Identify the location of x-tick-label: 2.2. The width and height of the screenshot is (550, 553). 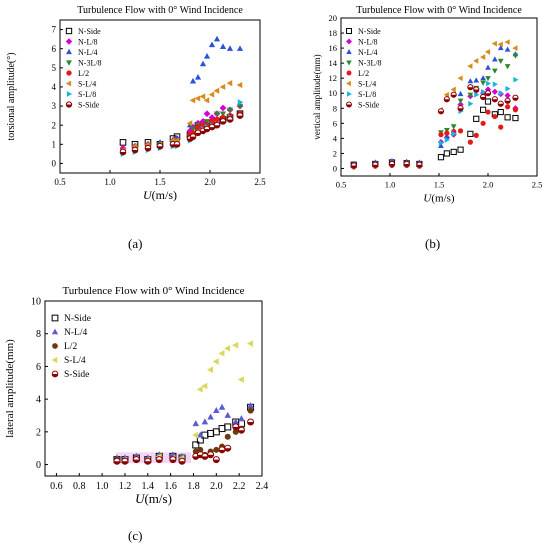
(239, 486).